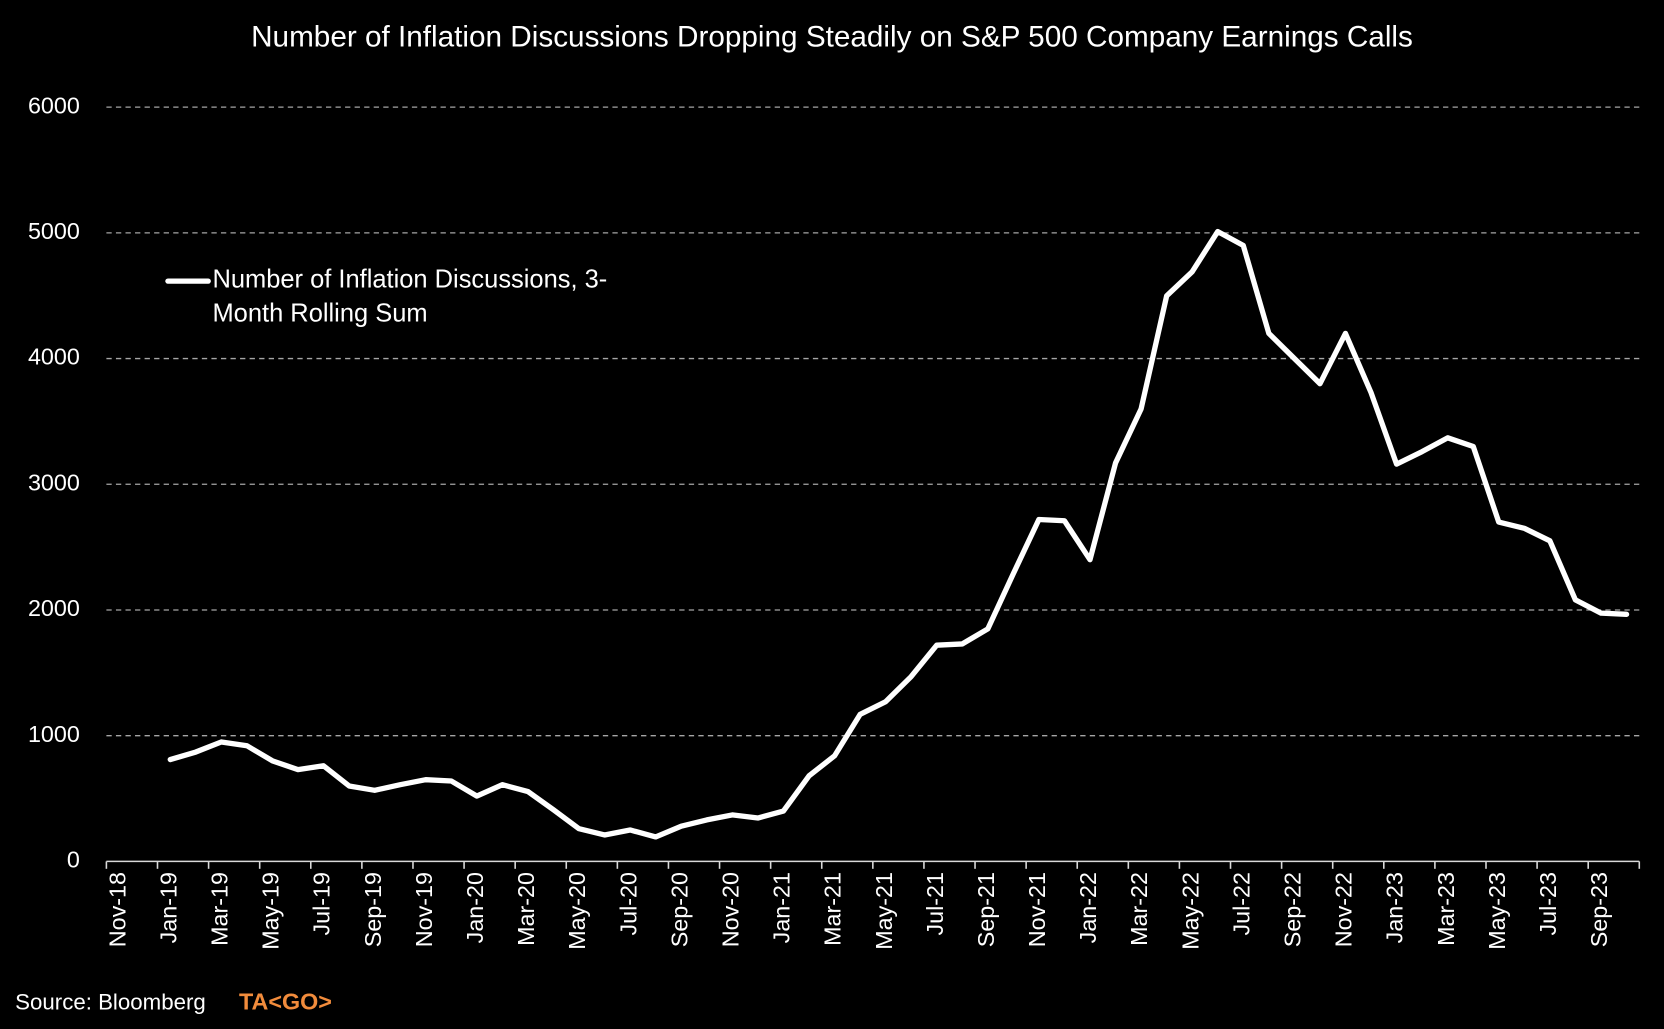  I want to click on x-tick-label: Nov-21, so click(1037, 909).